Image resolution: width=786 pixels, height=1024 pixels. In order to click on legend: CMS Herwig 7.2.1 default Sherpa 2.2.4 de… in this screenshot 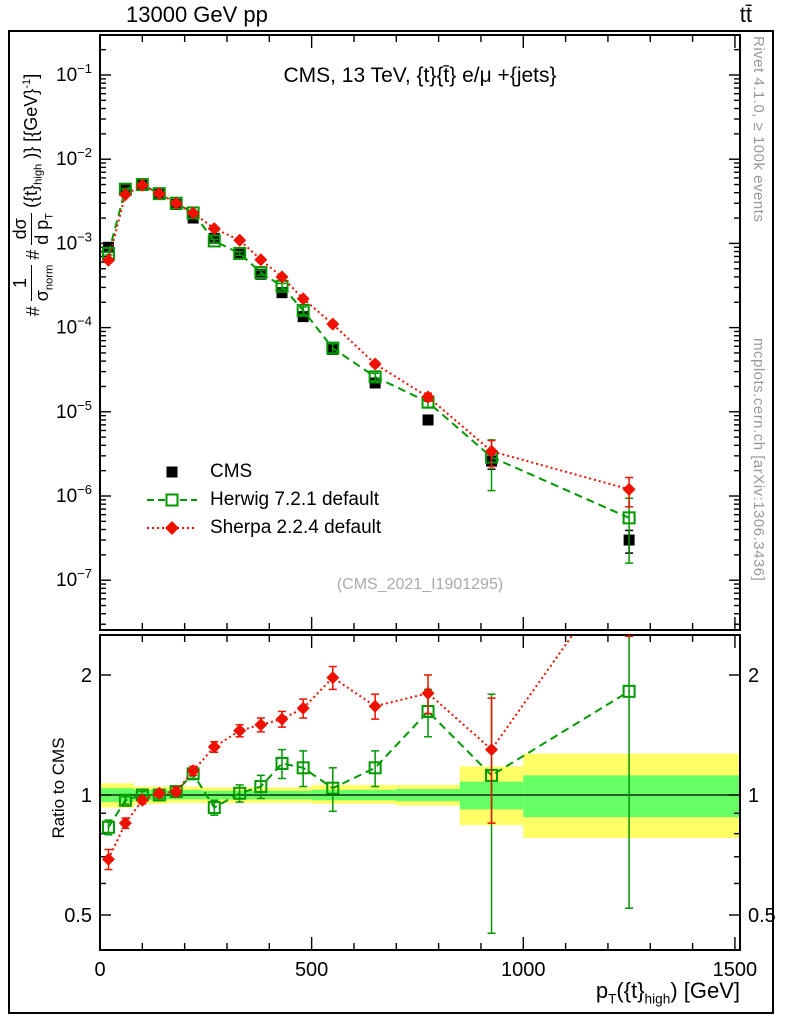, I will do `click(263, 500)`.